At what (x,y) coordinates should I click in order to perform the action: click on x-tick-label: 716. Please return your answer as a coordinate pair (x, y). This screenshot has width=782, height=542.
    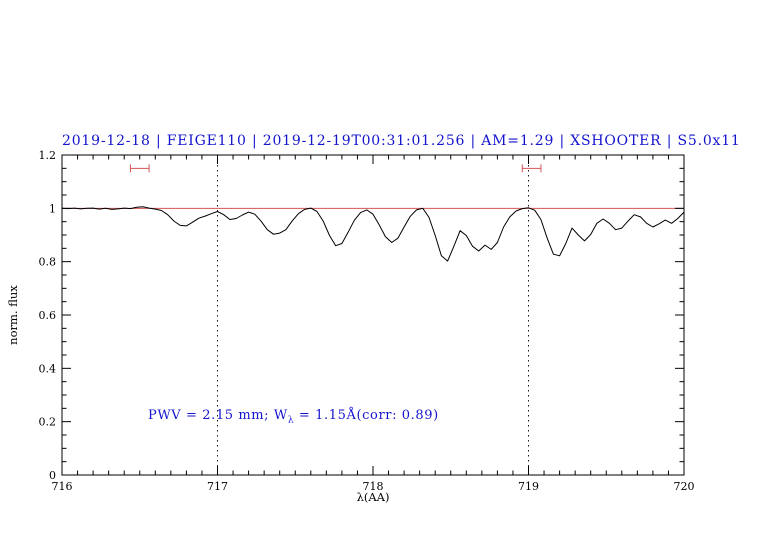
    Looking at the image, I should click on (62, 486).